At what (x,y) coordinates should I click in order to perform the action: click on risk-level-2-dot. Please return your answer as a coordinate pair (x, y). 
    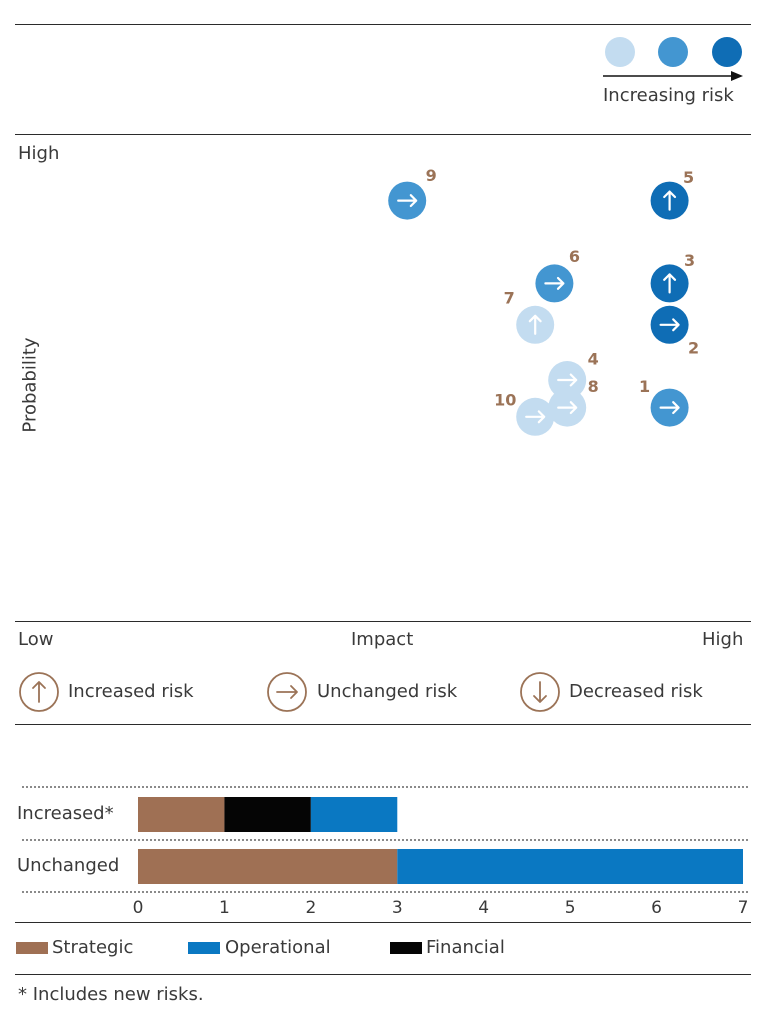
    Looking at the image, I should click on (673, 52).